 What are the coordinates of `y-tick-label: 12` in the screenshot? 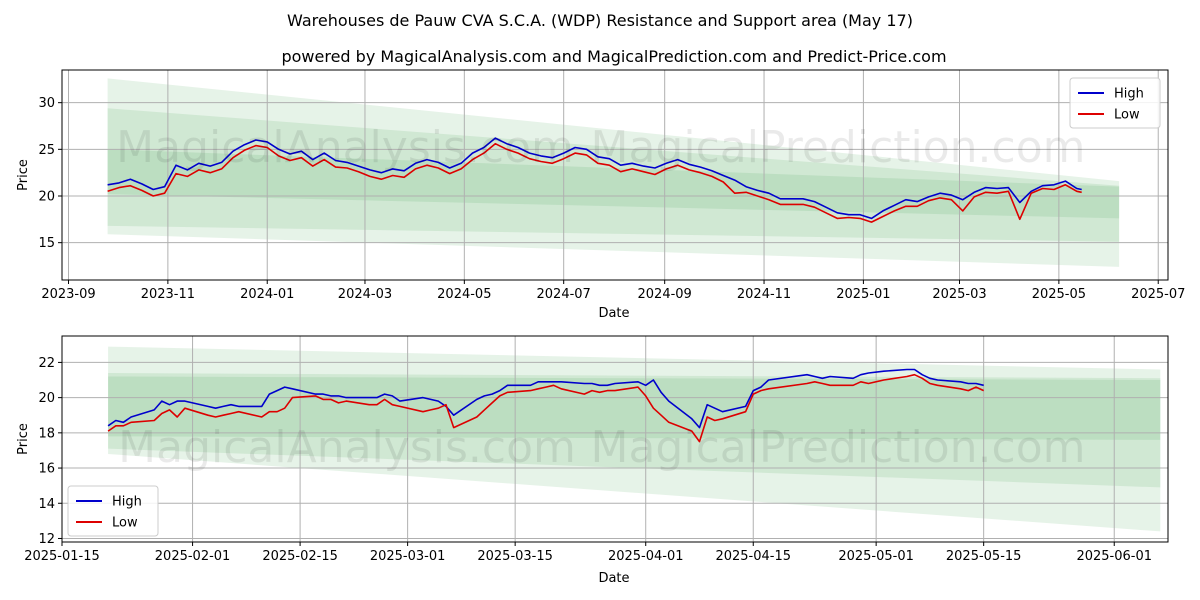 It's located at (46, 539).